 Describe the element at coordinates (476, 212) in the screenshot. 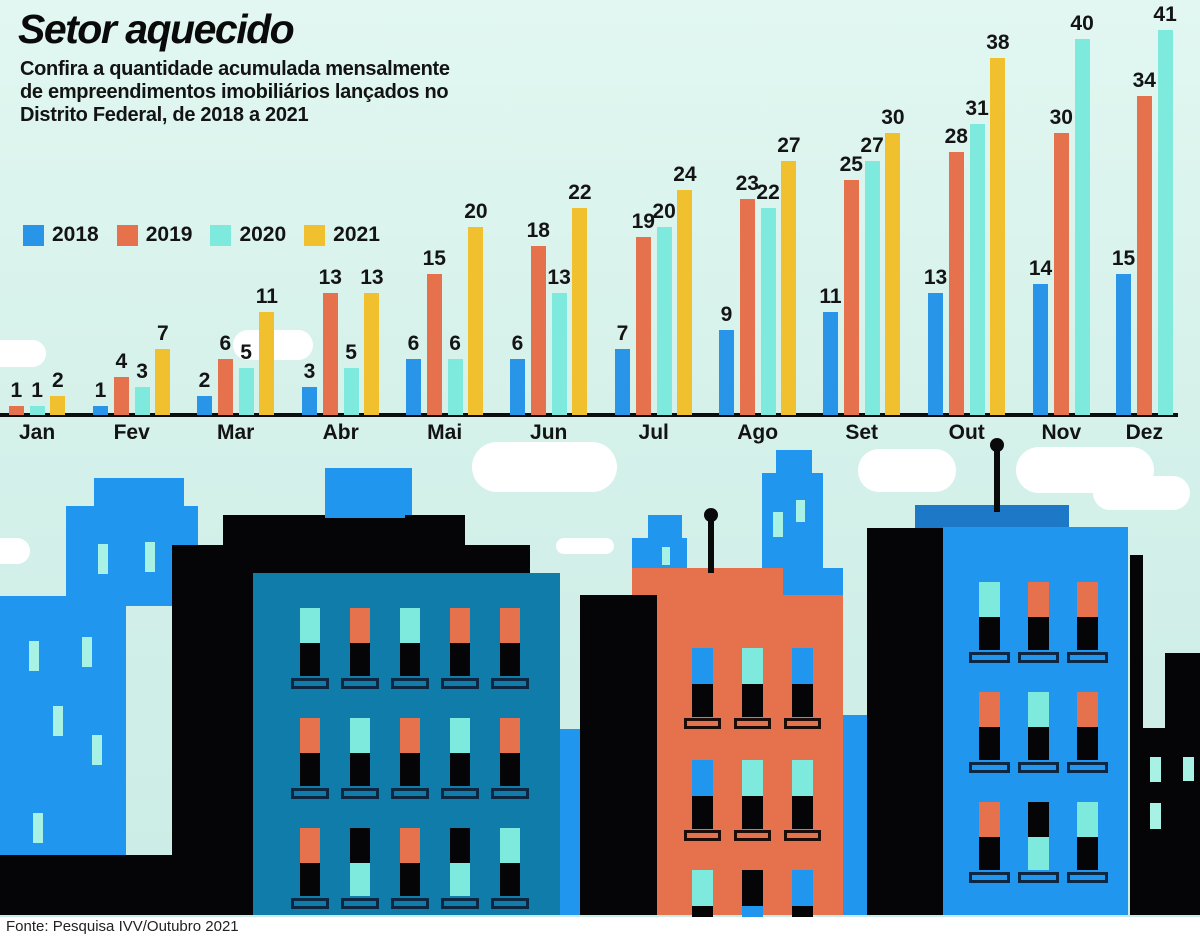

I see `bar-value-label: 20` at that location.